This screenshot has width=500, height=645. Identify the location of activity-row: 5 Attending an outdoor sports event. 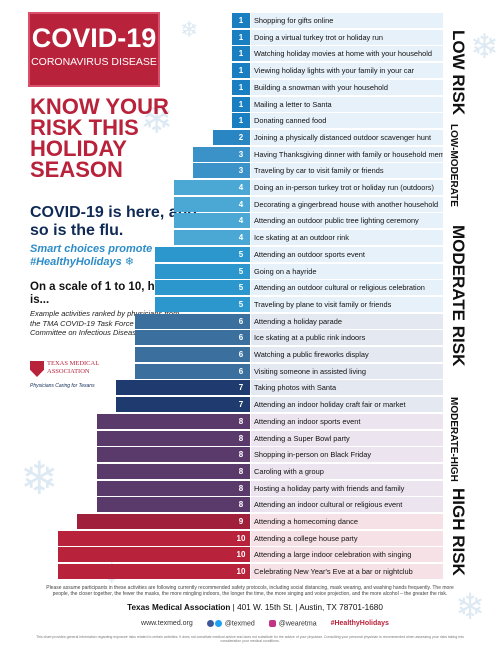
(250, 254).